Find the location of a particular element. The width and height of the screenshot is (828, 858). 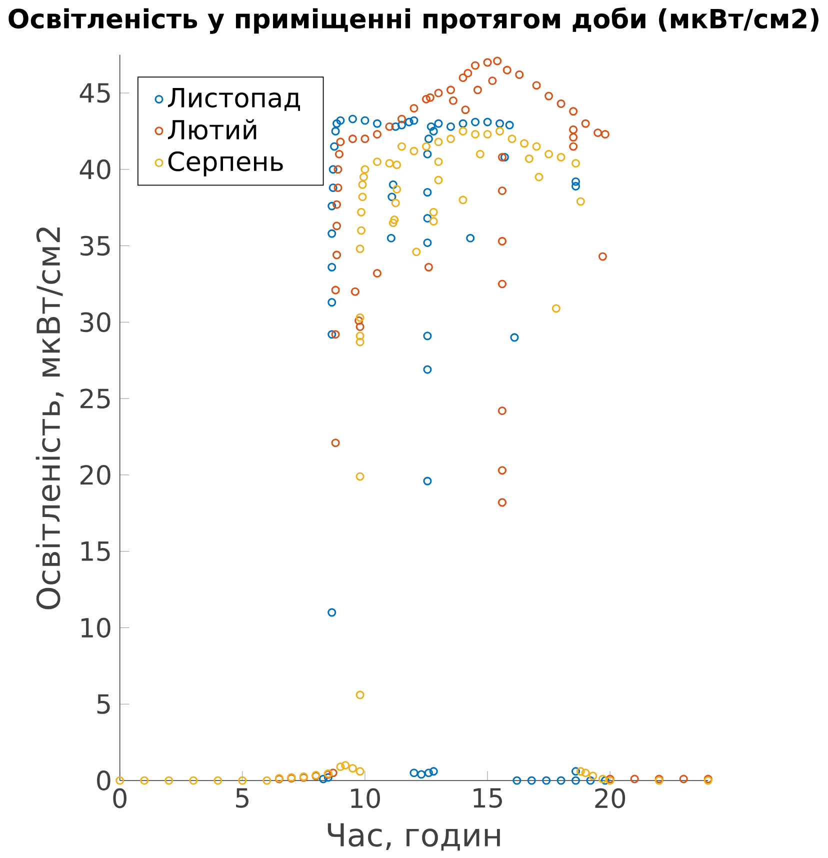

x-tick-label: 0 is located at coordinates (119, 798).